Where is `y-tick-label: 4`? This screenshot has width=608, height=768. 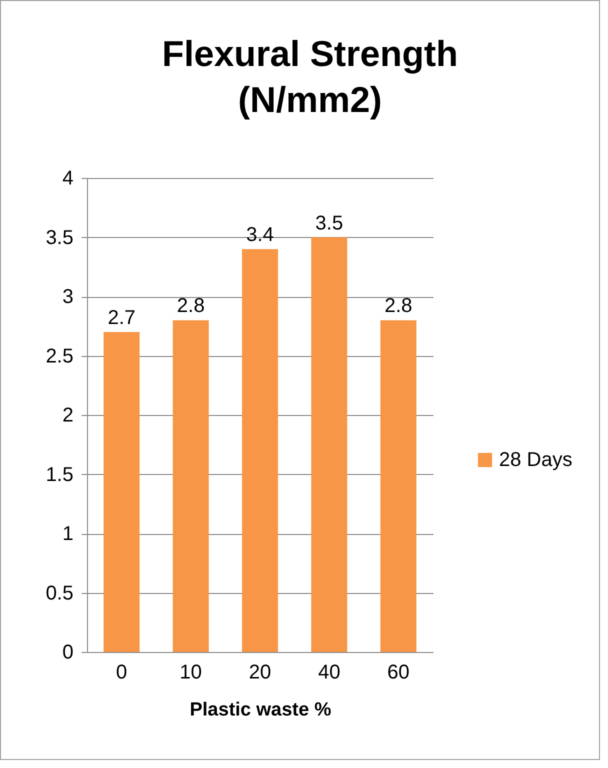
y-tick-label: 4 is located at coordinates (68, 179).